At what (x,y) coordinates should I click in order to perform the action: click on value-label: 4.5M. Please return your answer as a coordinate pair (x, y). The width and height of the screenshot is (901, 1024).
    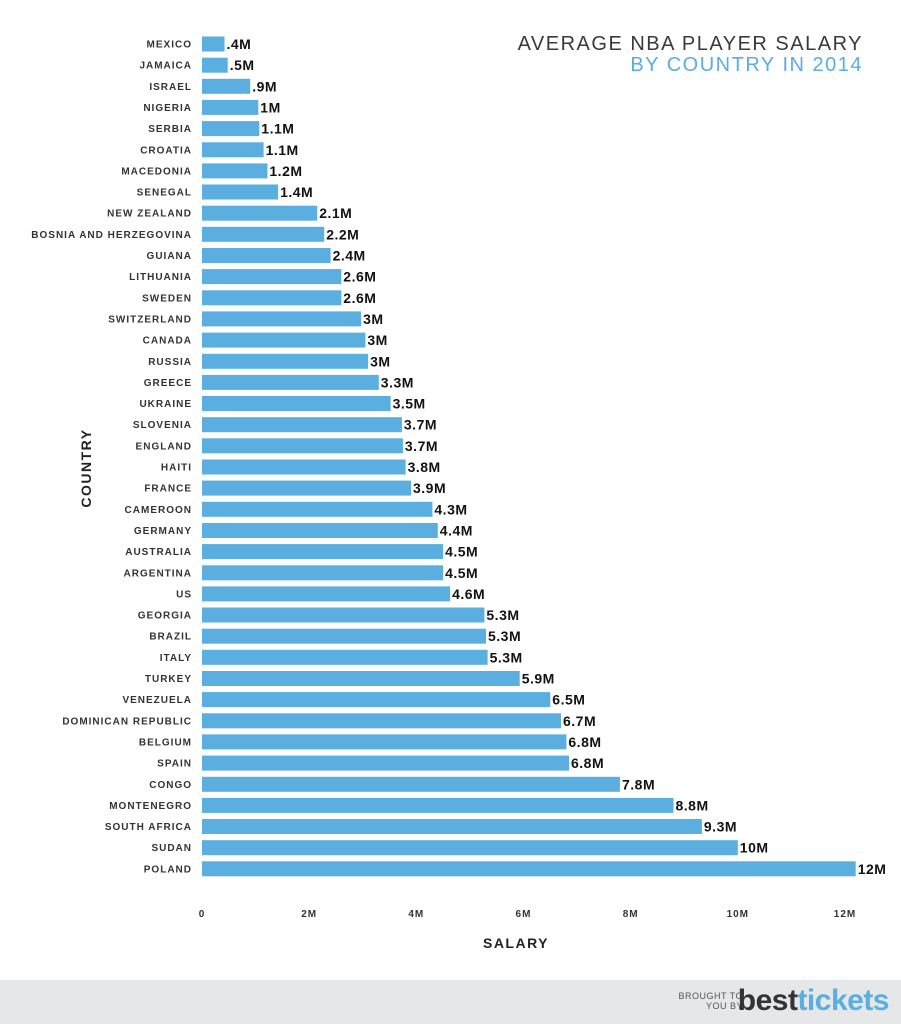
    Looking at the image, I should click on (461, 573).